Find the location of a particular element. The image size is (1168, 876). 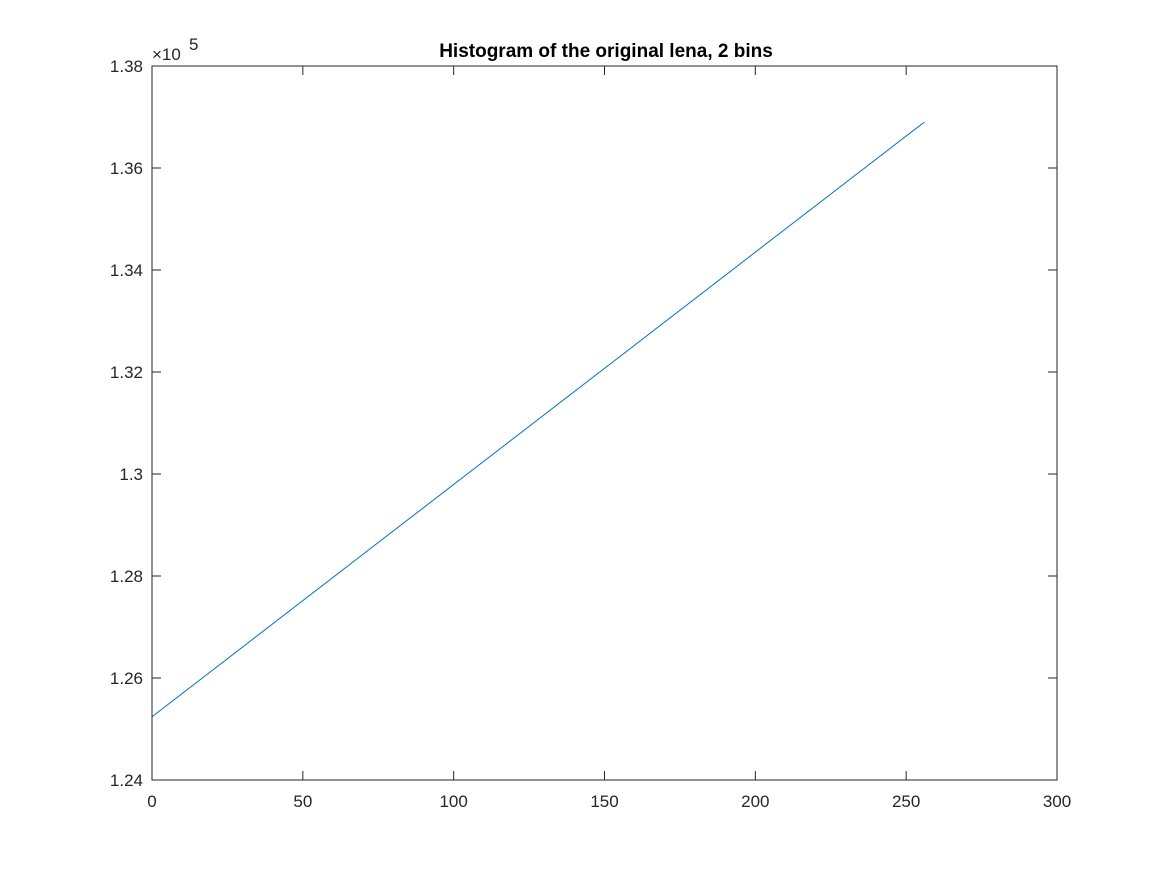

x-tick-label: 100 is located at coordinates (453, 801).